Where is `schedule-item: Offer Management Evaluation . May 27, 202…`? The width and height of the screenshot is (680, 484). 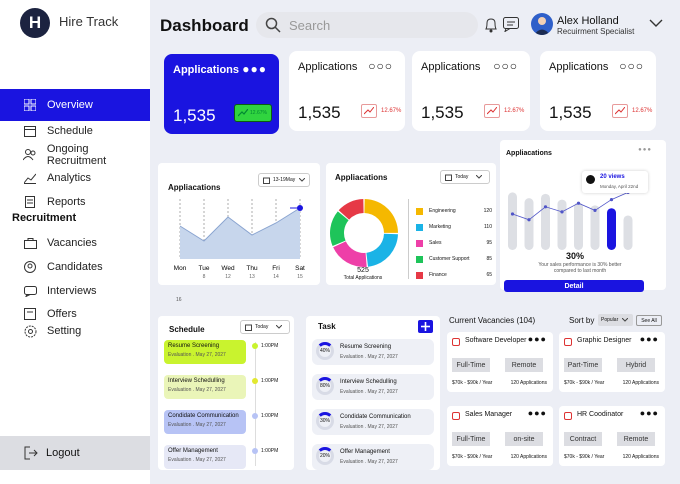 schedule-item: Offer Management Evaluation . May 27, 202… is located at coordinates (205, 457).